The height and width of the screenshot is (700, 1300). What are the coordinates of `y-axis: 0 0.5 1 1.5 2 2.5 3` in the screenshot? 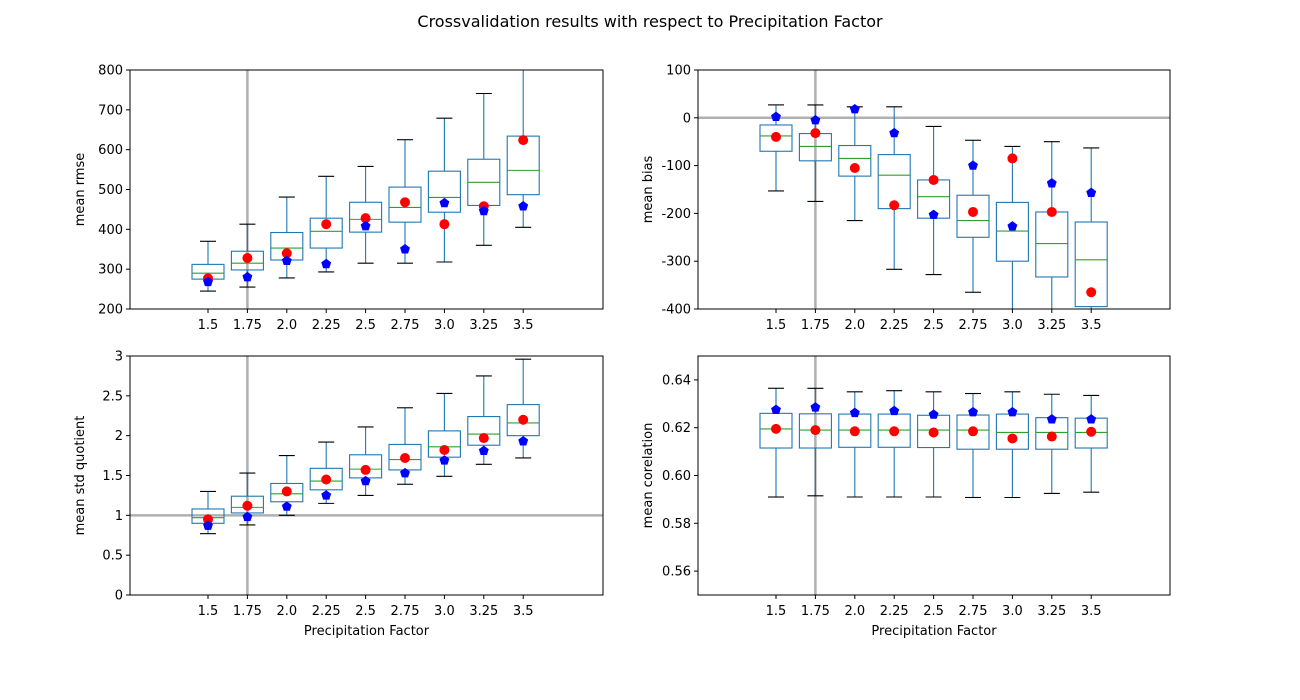 It's located at (116, 477).